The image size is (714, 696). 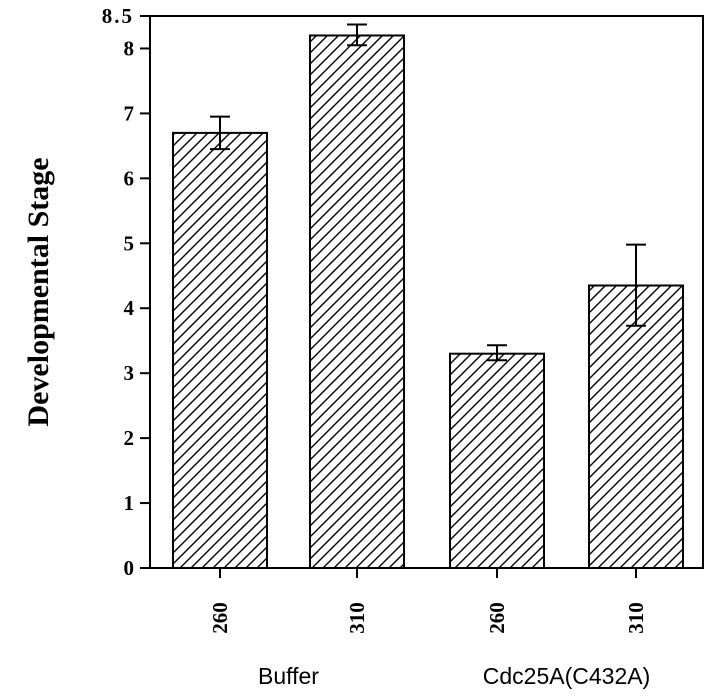 What do you see at coordinates (118, 16) in the screenshot?
I see `y-tick-label: 8.5` at bounding box center [118, 16].